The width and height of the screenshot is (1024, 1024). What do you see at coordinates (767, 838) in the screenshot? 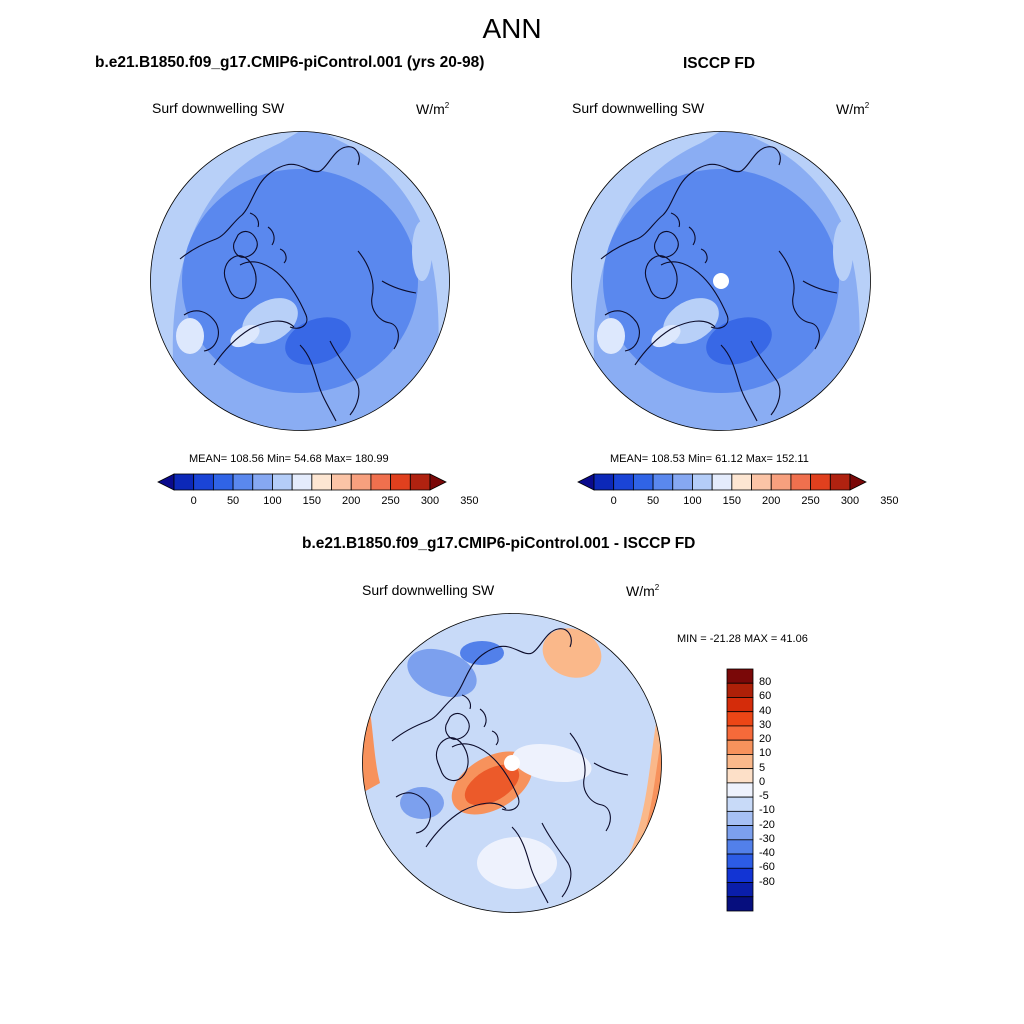
I see `colorbar-tick-label: -30` at bounding box center [767, 838].